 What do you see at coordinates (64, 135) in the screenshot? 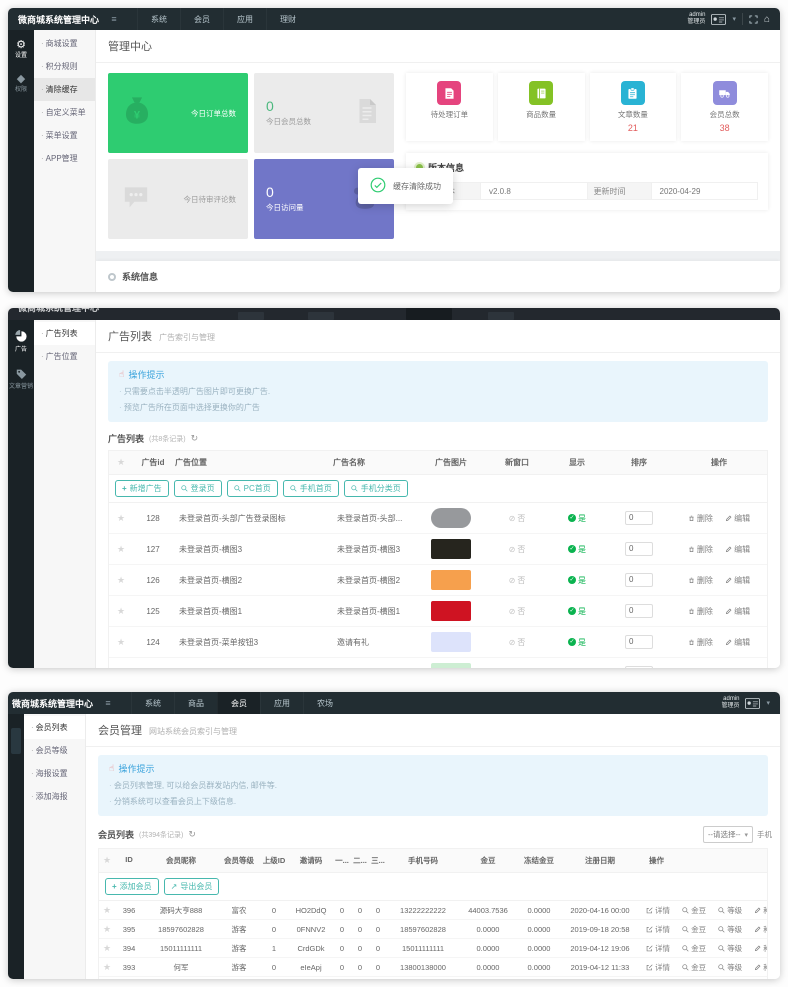
I see `sidebar-item-menu-settings: 菜单设置` at bounding box center [64, 135].